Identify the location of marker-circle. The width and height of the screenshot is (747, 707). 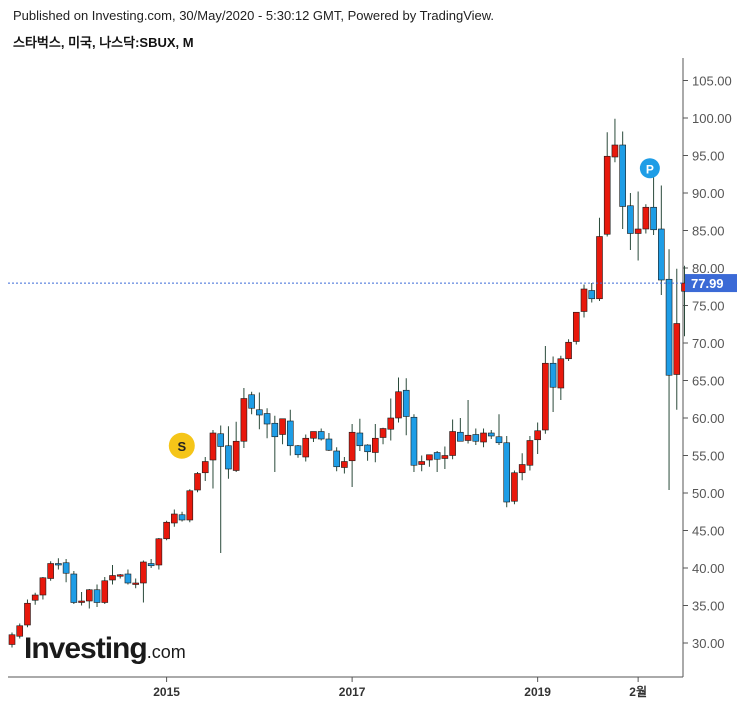
(181, 445).